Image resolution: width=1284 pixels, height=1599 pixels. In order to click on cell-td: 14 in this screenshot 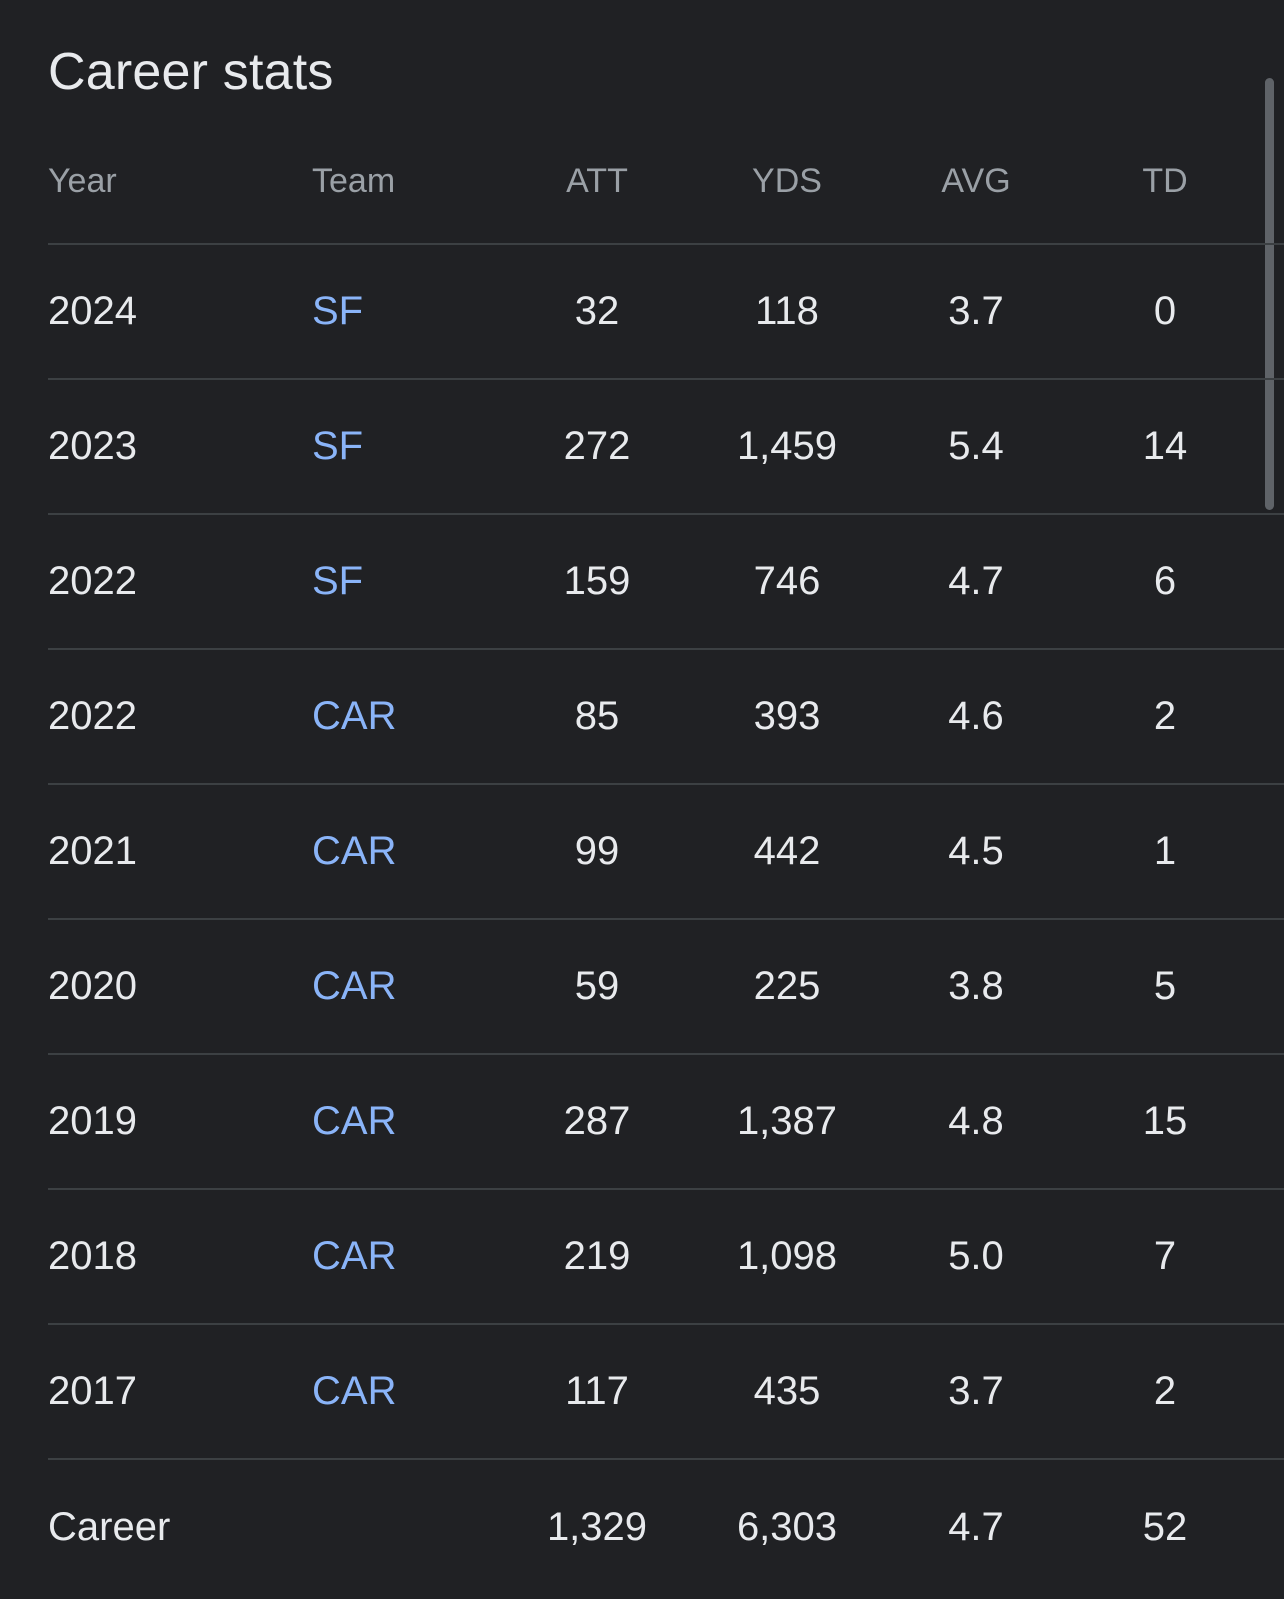, I will do `click(1165, 446)`.